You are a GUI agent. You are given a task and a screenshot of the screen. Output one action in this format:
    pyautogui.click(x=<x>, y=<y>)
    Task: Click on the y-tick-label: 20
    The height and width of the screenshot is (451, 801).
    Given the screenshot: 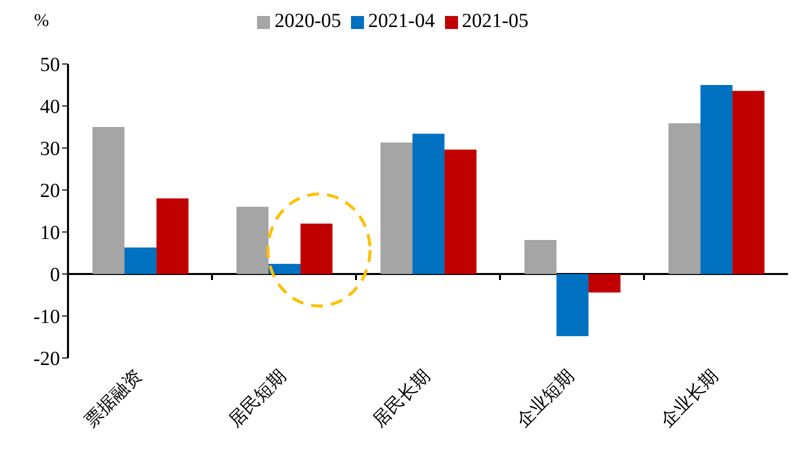 What is the action you would take?
    pyautogui.click(x=50, y=191)
    